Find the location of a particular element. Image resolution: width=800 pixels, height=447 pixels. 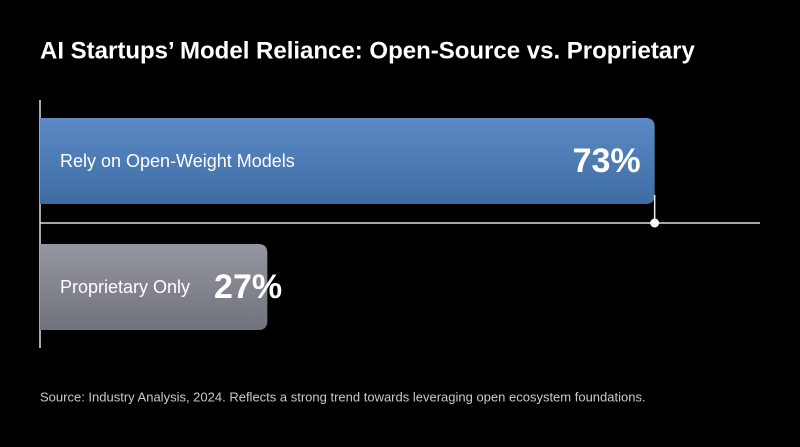

category-label: Rely on Open-Weight Models is located at coordinates (177, 161).